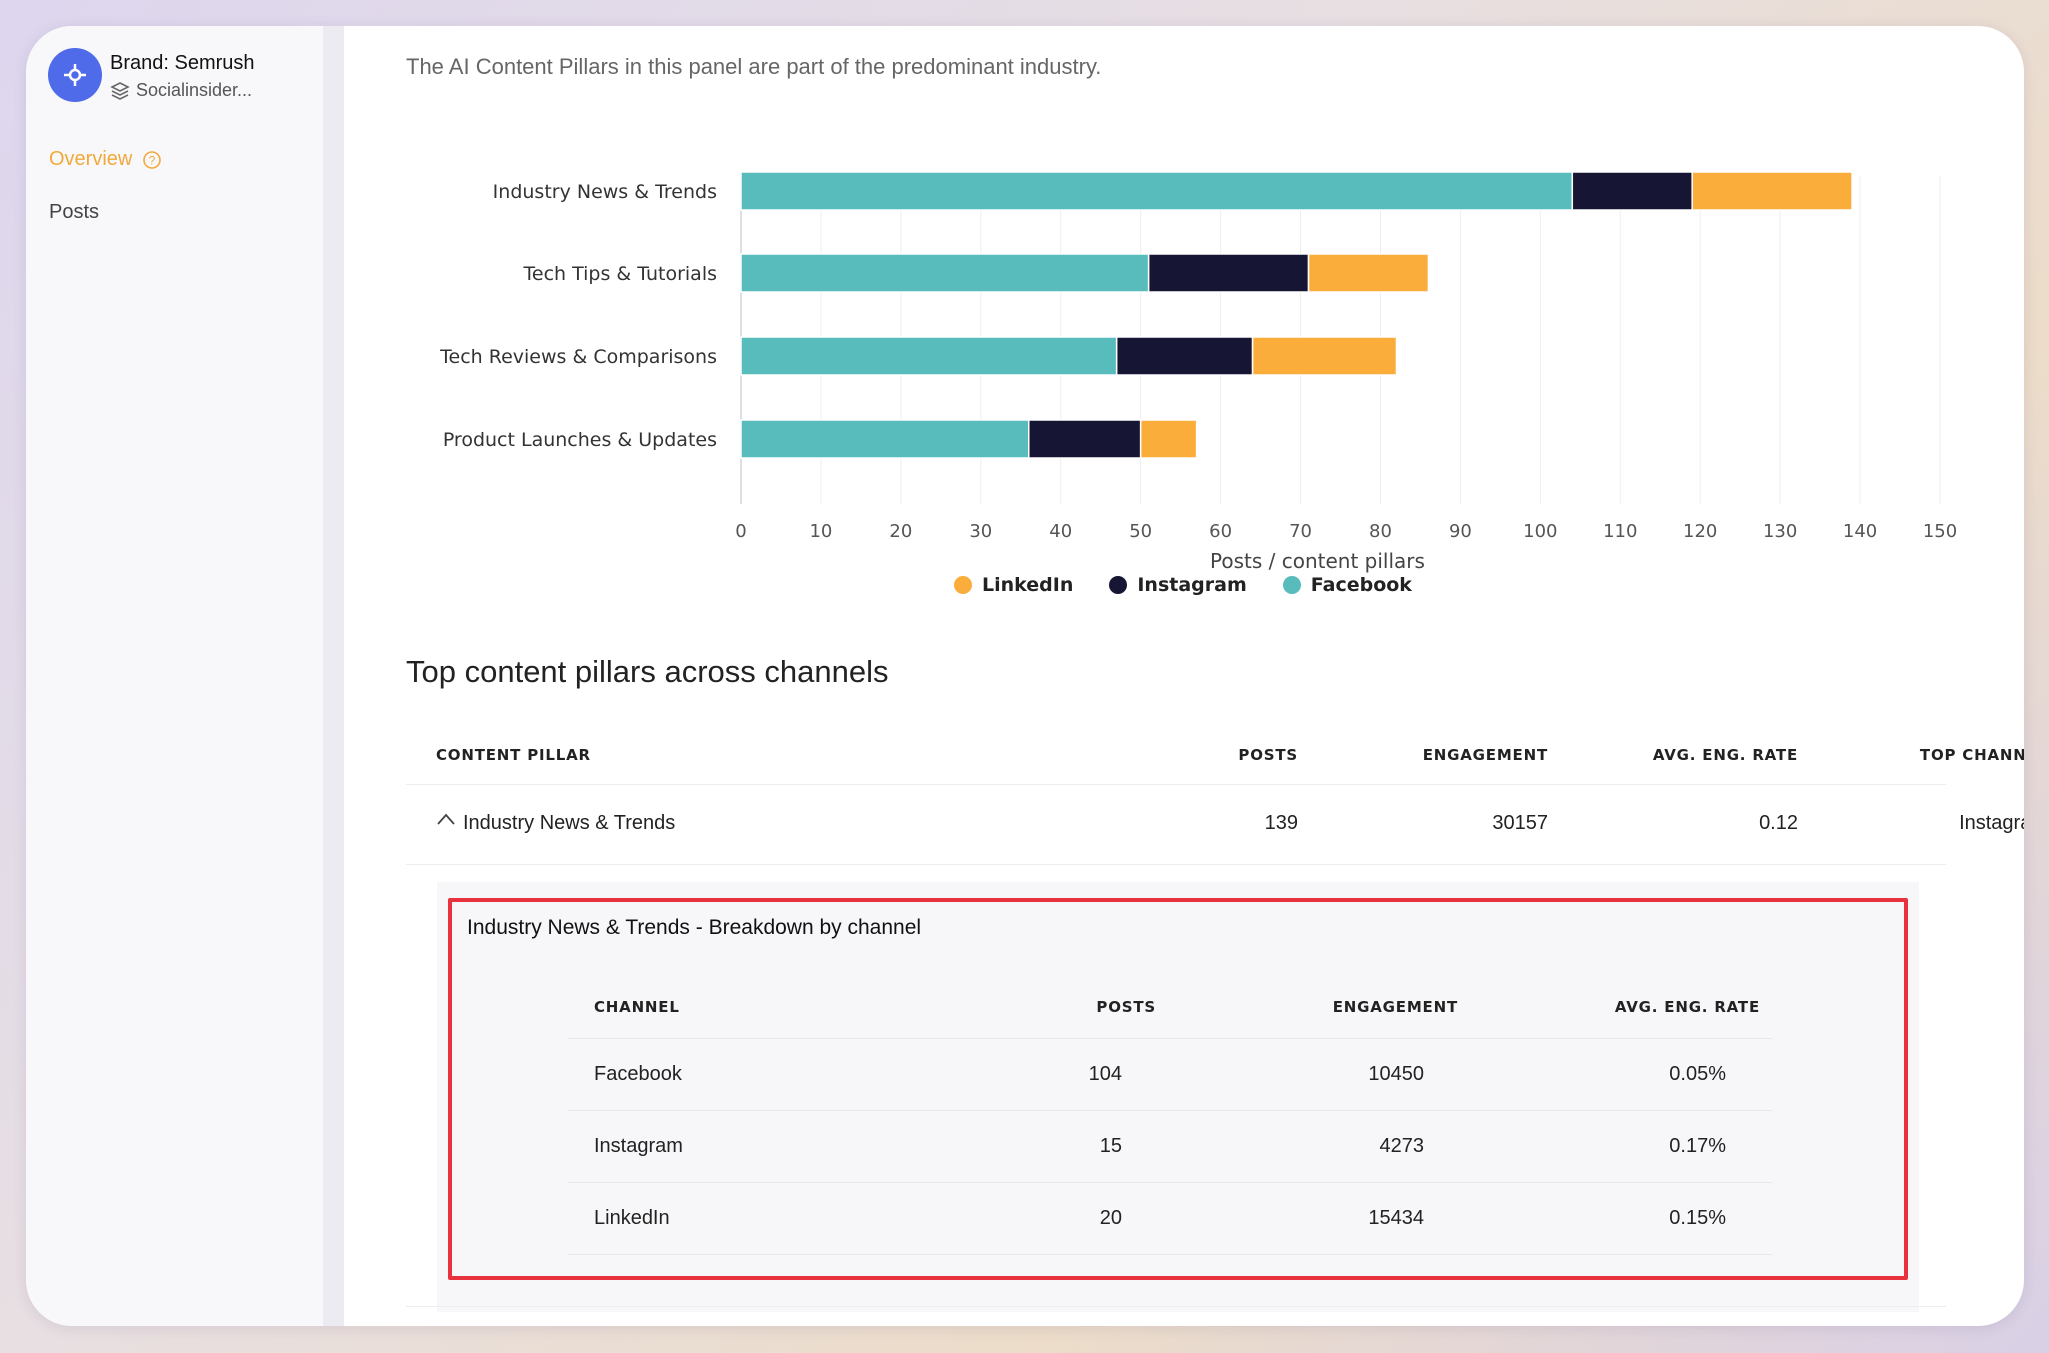  Describe the element at coordinates (182, 63) in the screenshot. I see `brand-name: Brand: Semrush` at that location.